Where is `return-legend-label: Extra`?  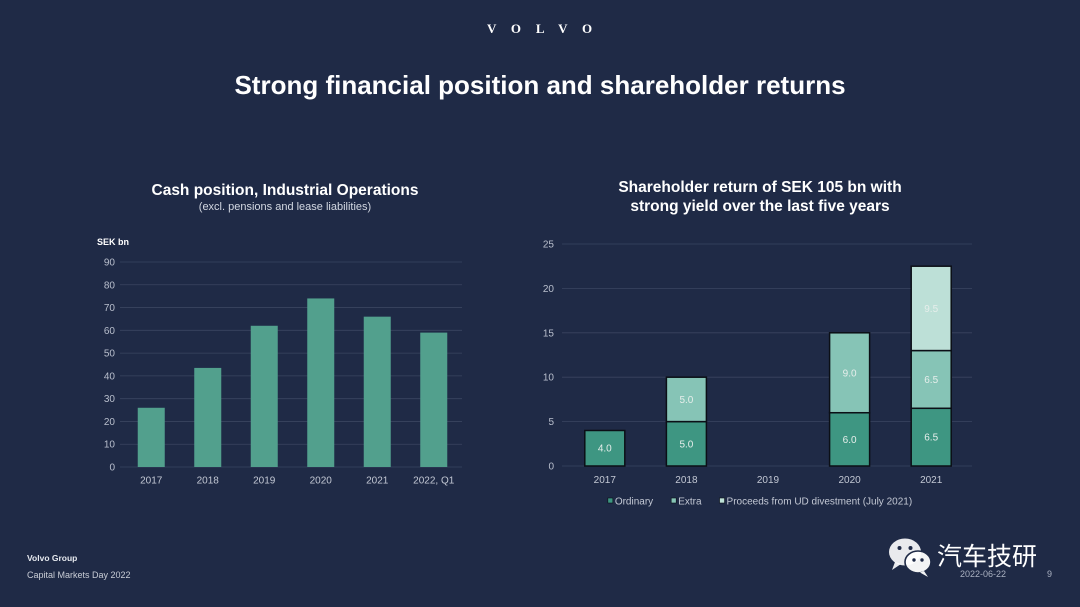
return-legend-label: Extra is located at coordinates (690, 502).